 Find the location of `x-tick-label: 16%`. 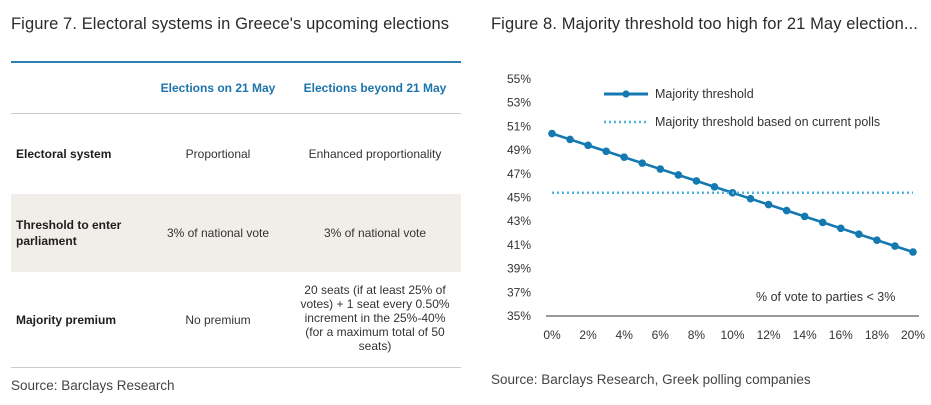

x-tick-label: 16% is located at coordinates (841, 335).